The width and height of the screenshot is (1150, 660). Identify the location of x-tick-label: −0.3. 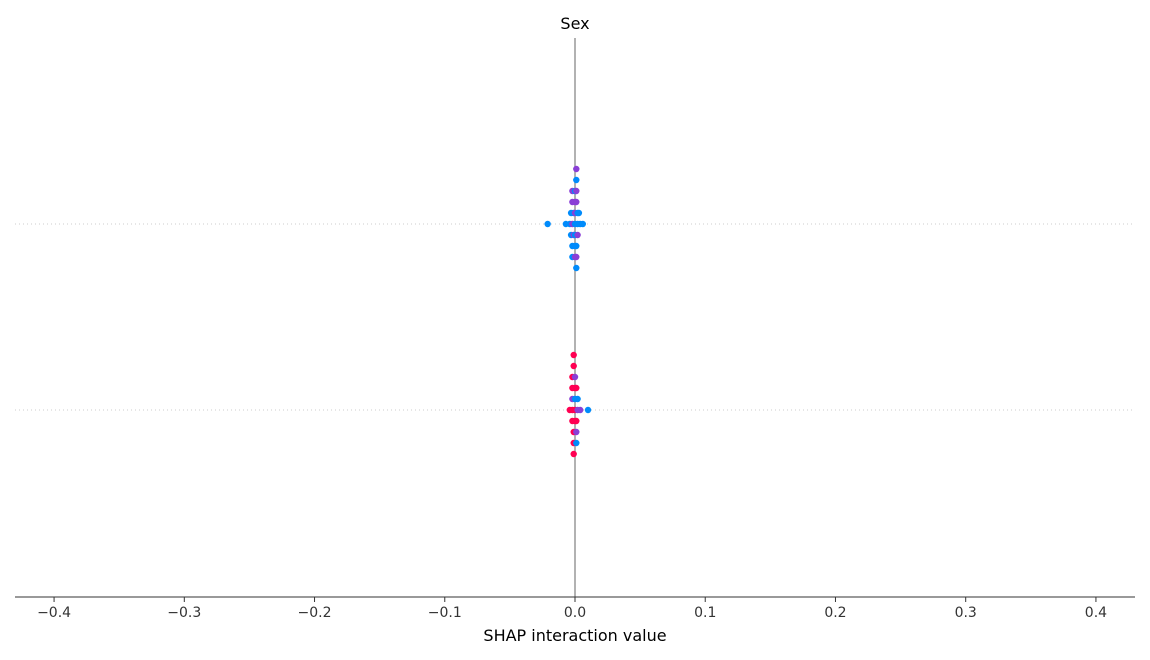
(184, 613).